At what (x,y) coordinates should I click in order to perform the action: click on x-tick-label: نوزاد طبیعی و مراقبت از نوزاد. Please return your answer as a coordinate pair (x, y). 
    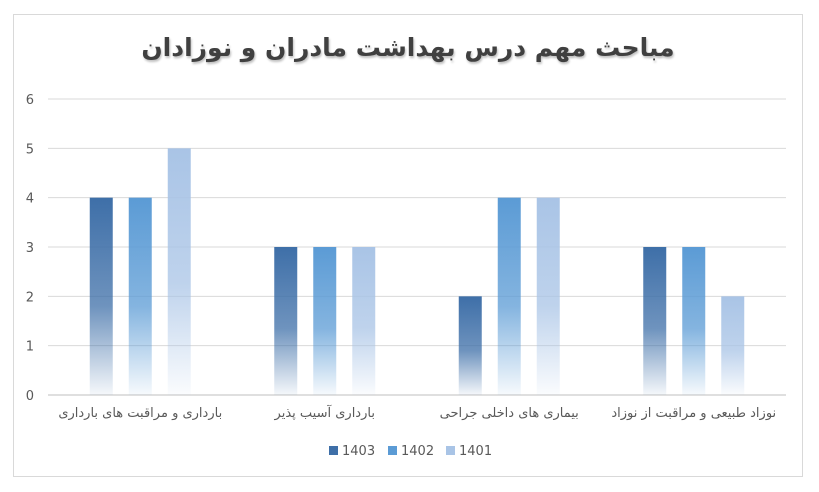
    Looking at the image, I should click on (693, 413).